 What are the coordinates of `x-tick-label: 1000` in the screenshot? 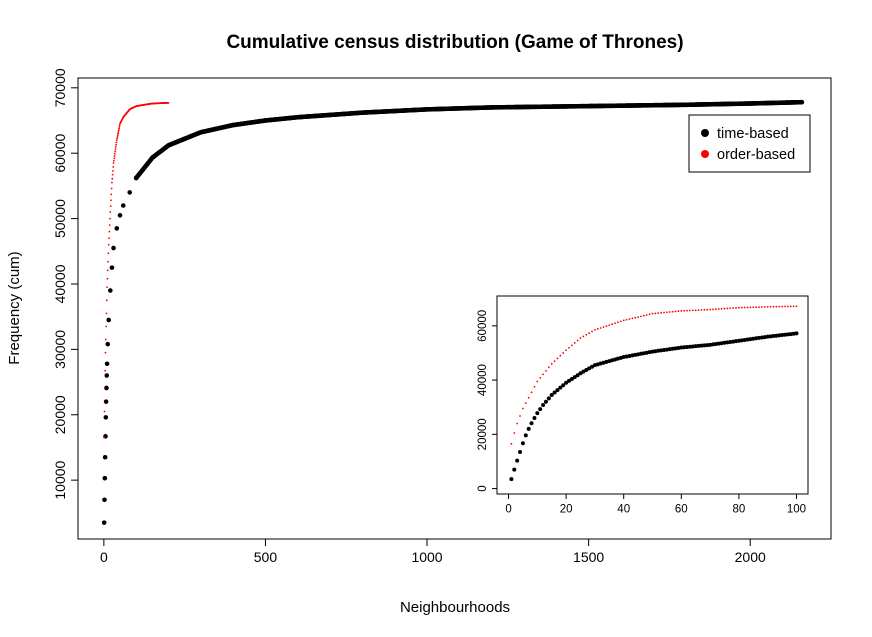 It's located at (426, 557).